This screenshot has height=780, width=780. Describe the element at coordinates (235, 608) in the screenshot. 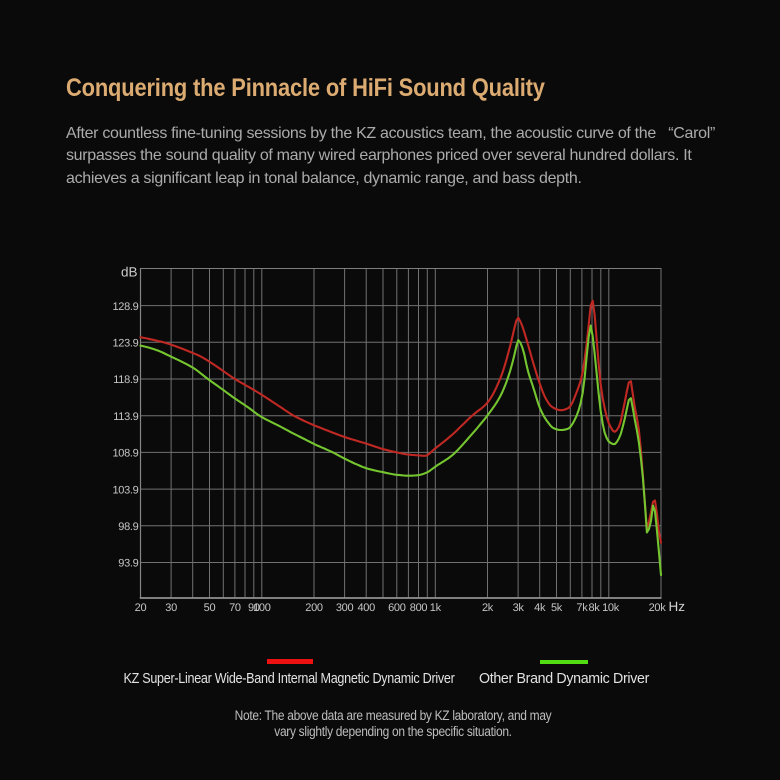

I see `svg-text: 70` at that location.